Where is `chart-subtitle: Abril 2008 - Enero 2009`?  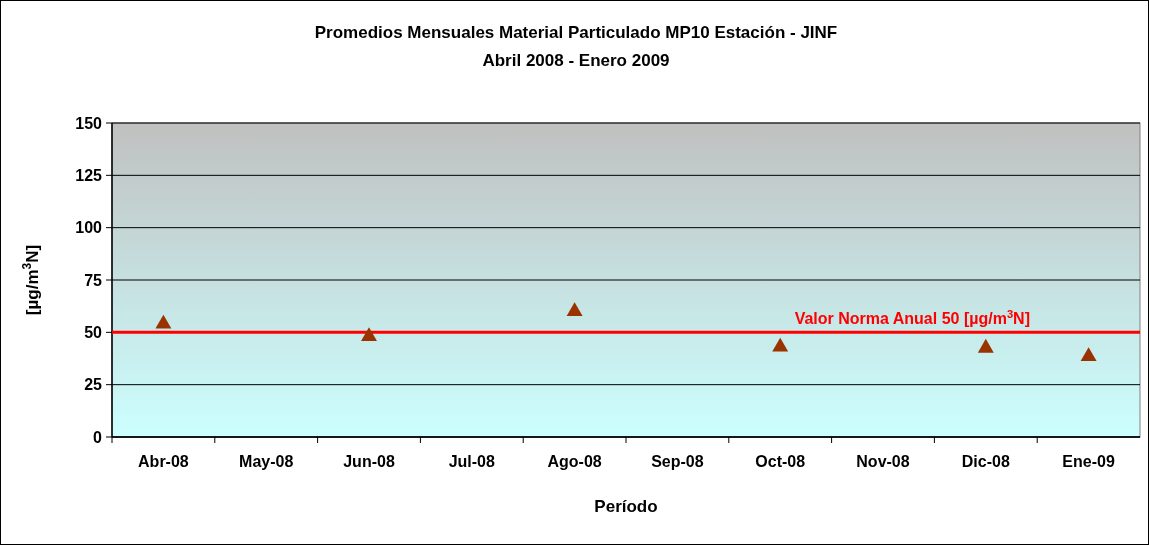
chart-subtitle: Abril 2008 - Enero 2009 is located at coordinates (576, 60).